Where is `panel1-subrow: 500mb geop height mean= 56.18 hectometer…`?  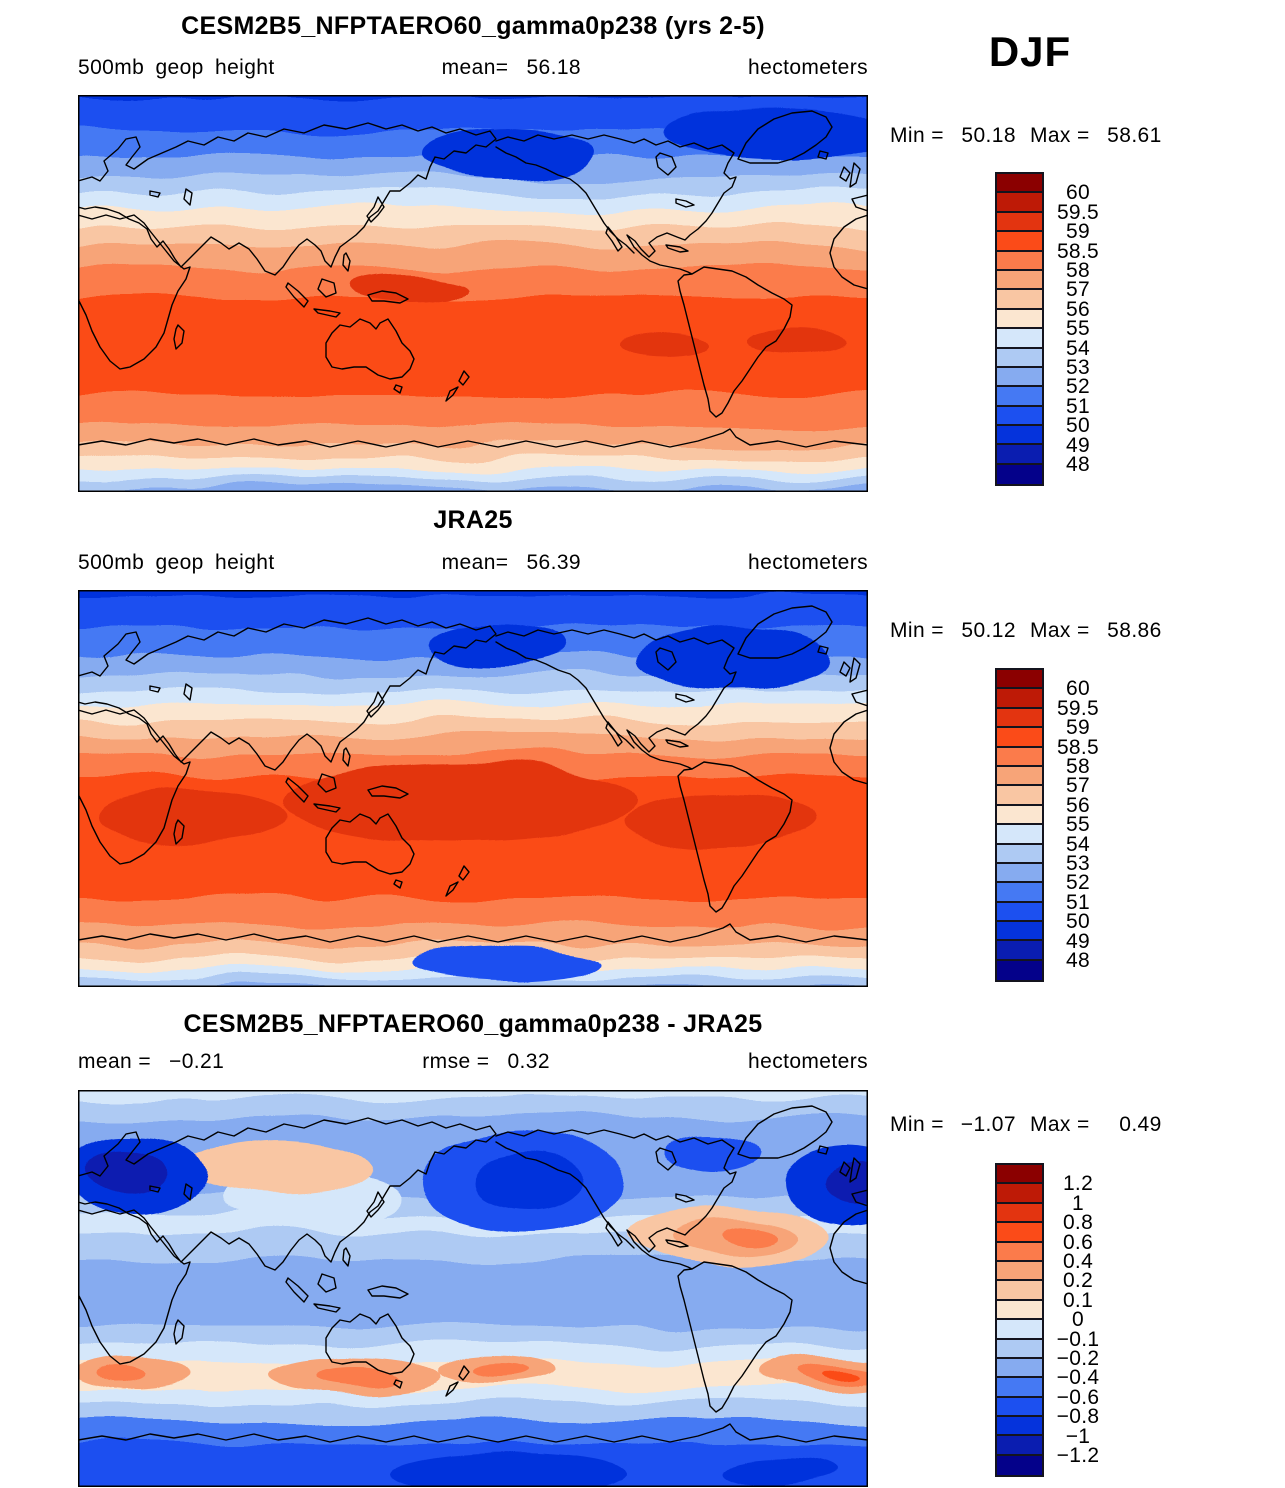 panel1-subrow: 500mb geop height mean= 56.18 hectometer… is located at coordinates (473, 68).